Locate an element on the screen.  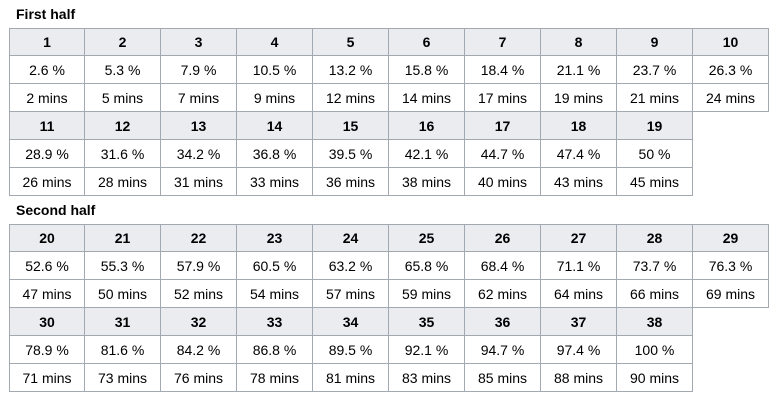
segment-number: 31 is located at coordinates (123, 322).